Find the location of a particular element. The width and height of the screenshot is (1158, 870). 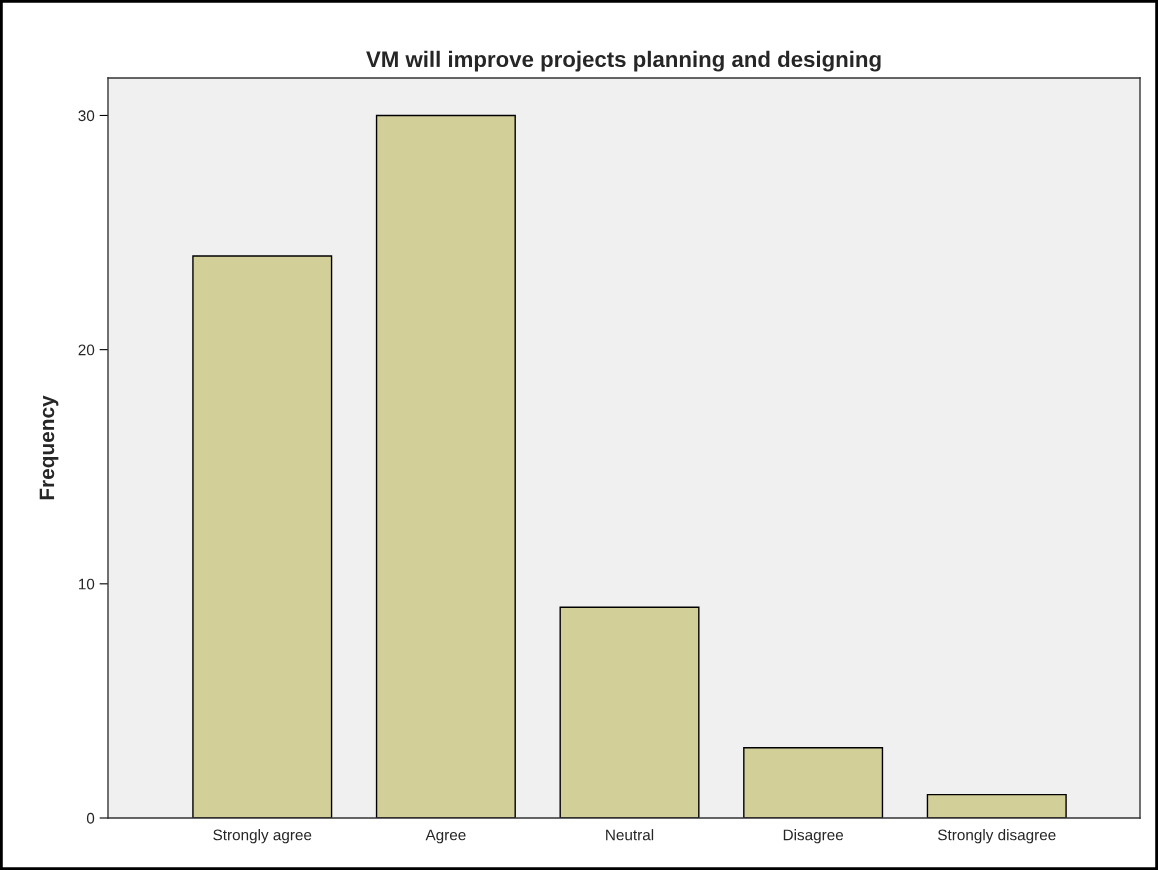

y-tick-label: 10 is located at coordinates (86, 584).